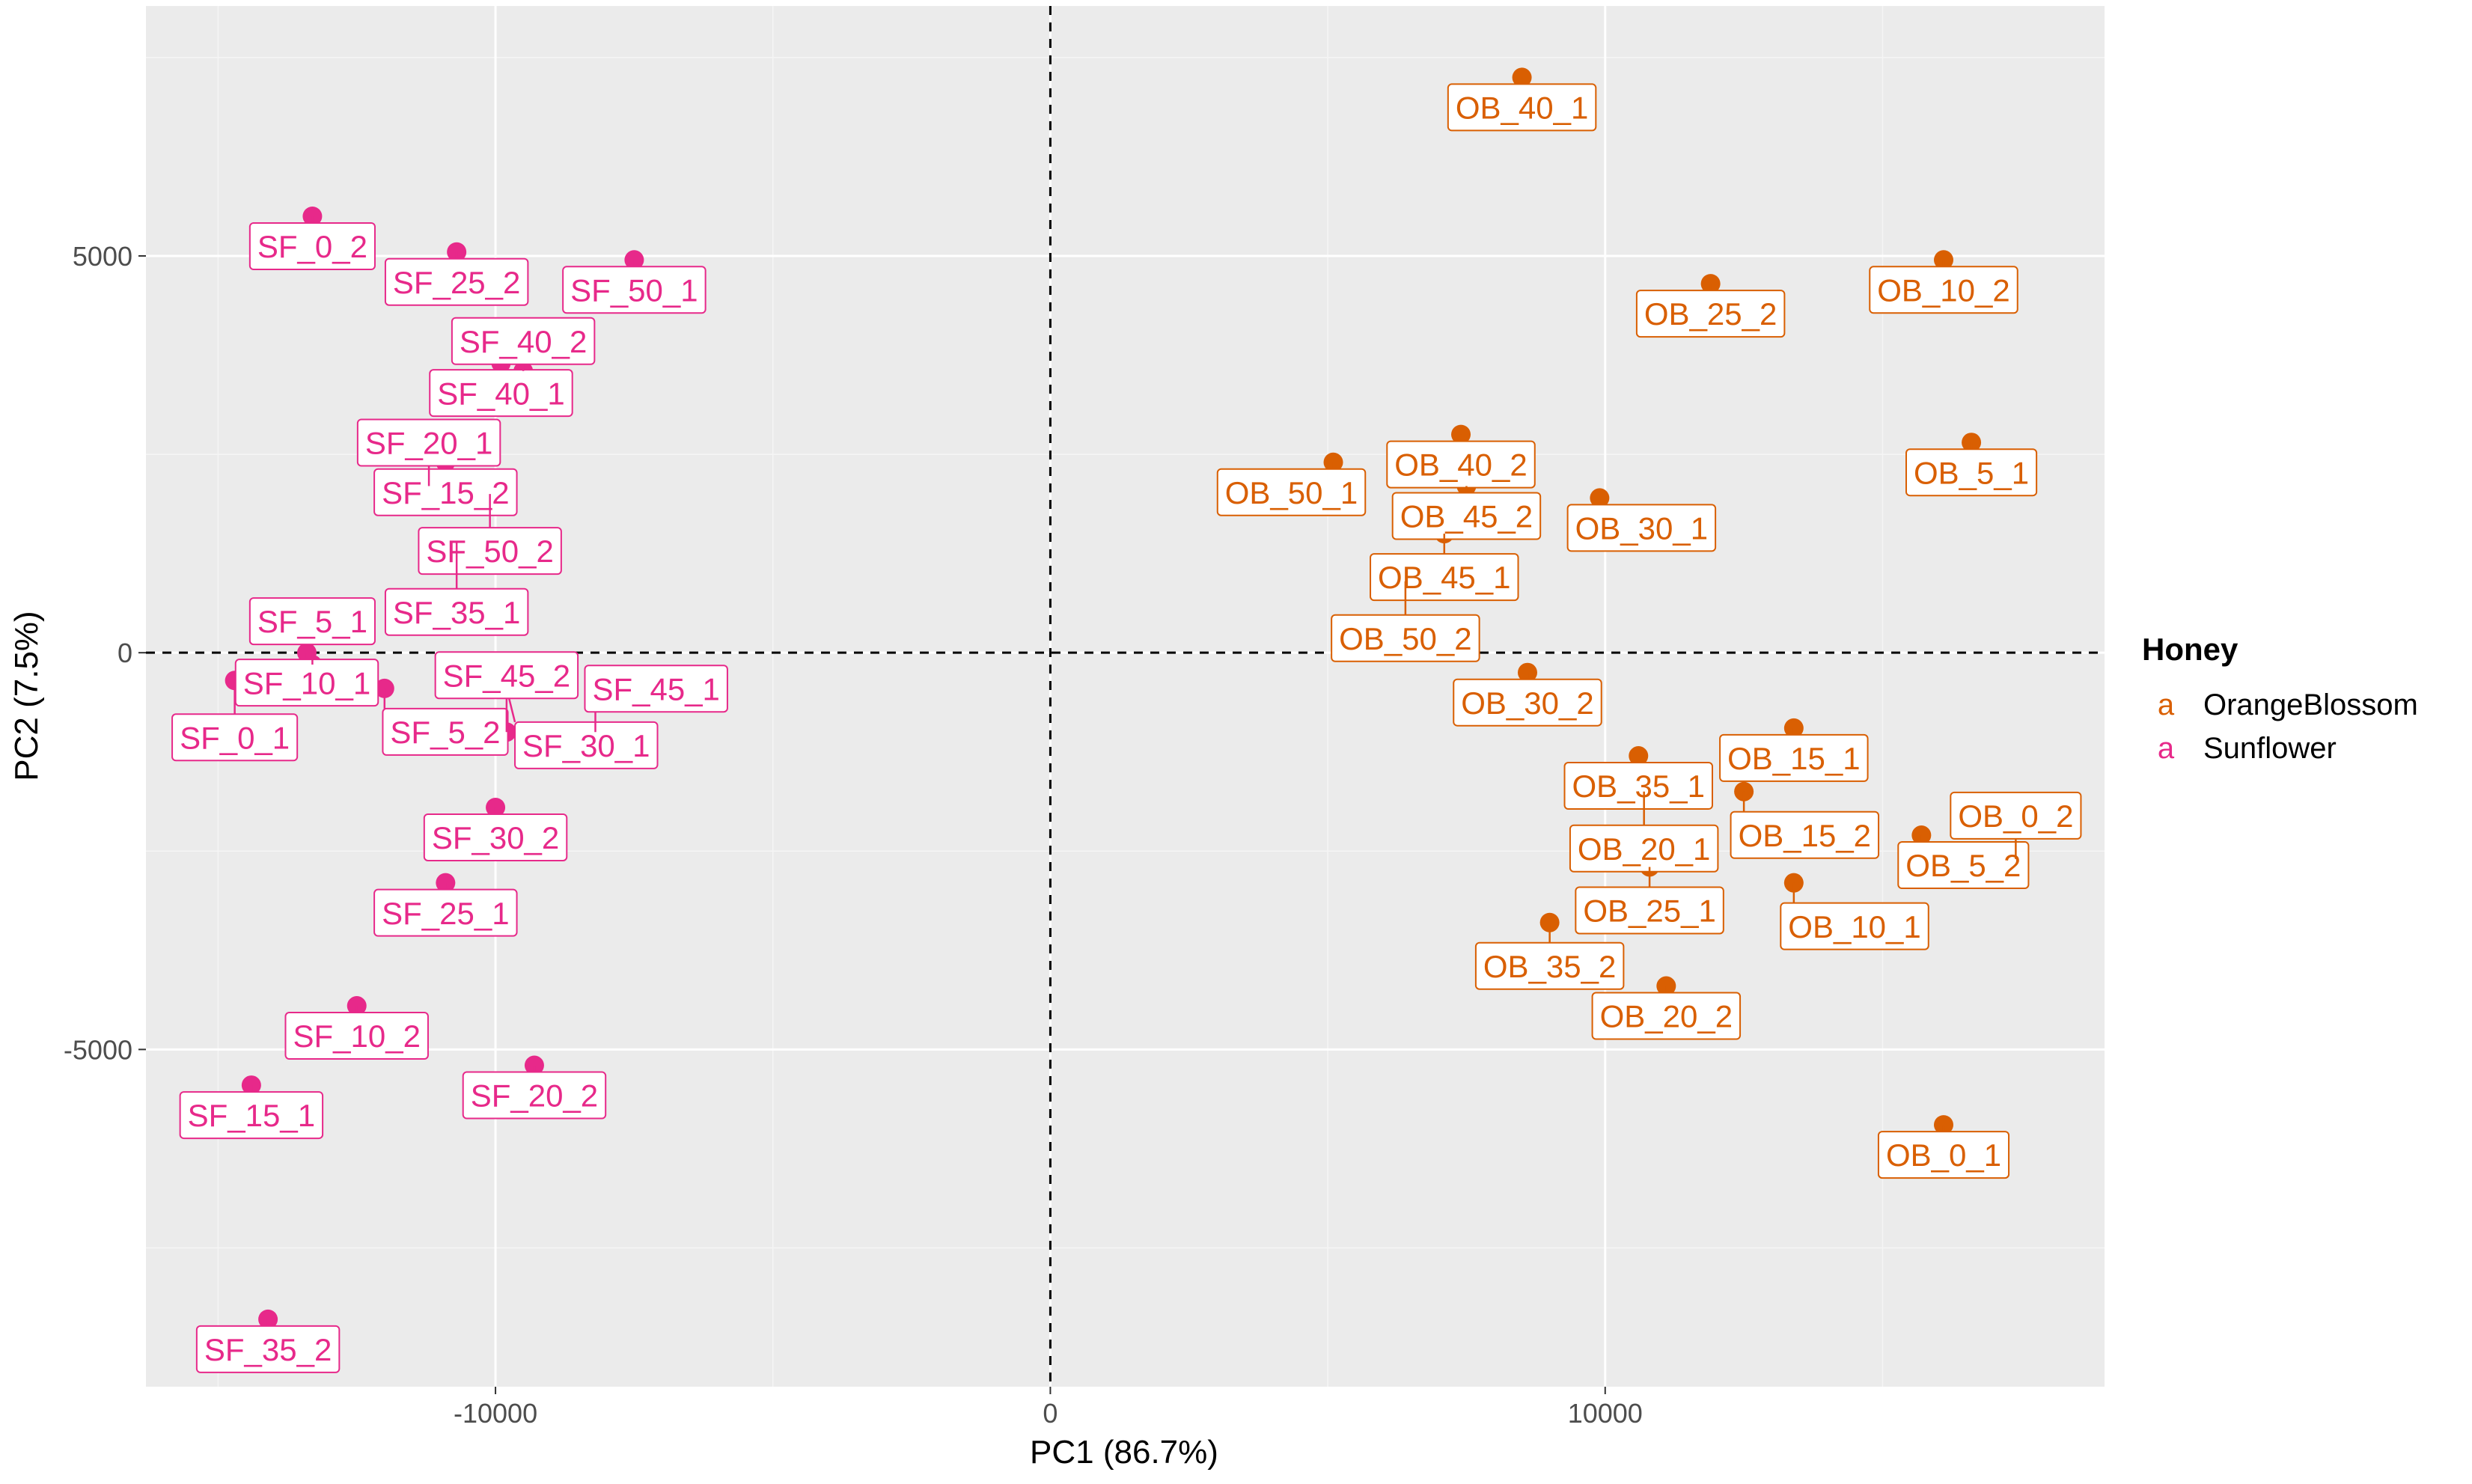  Describe the element at coordinates (1963, 862) in the screenshot. I see `point-label: OB_5_2` at that location.